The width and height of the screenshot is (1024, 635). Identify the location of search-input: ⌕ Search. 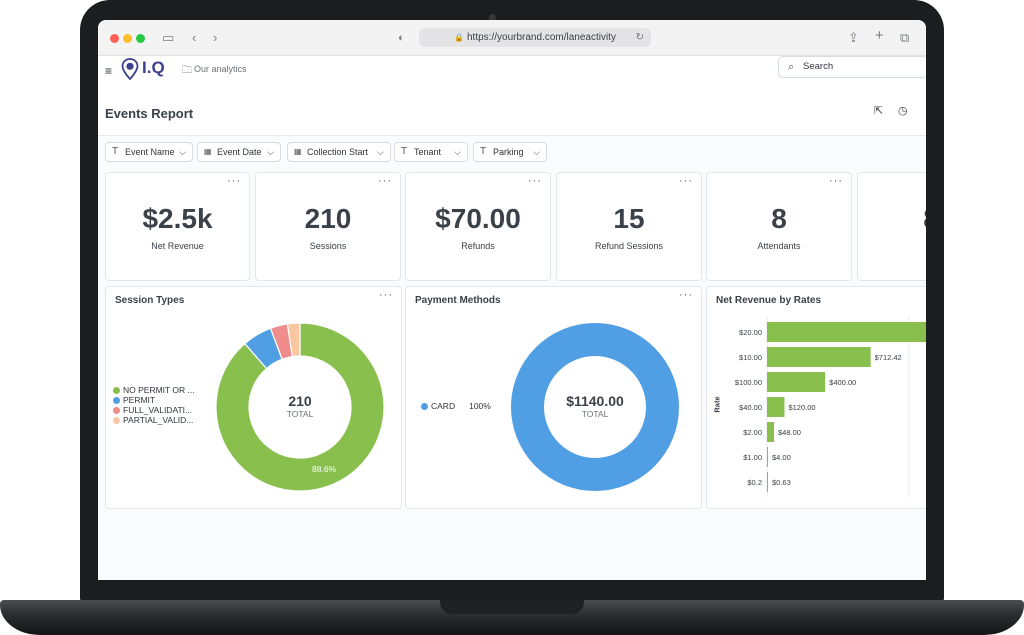
(852, 67).